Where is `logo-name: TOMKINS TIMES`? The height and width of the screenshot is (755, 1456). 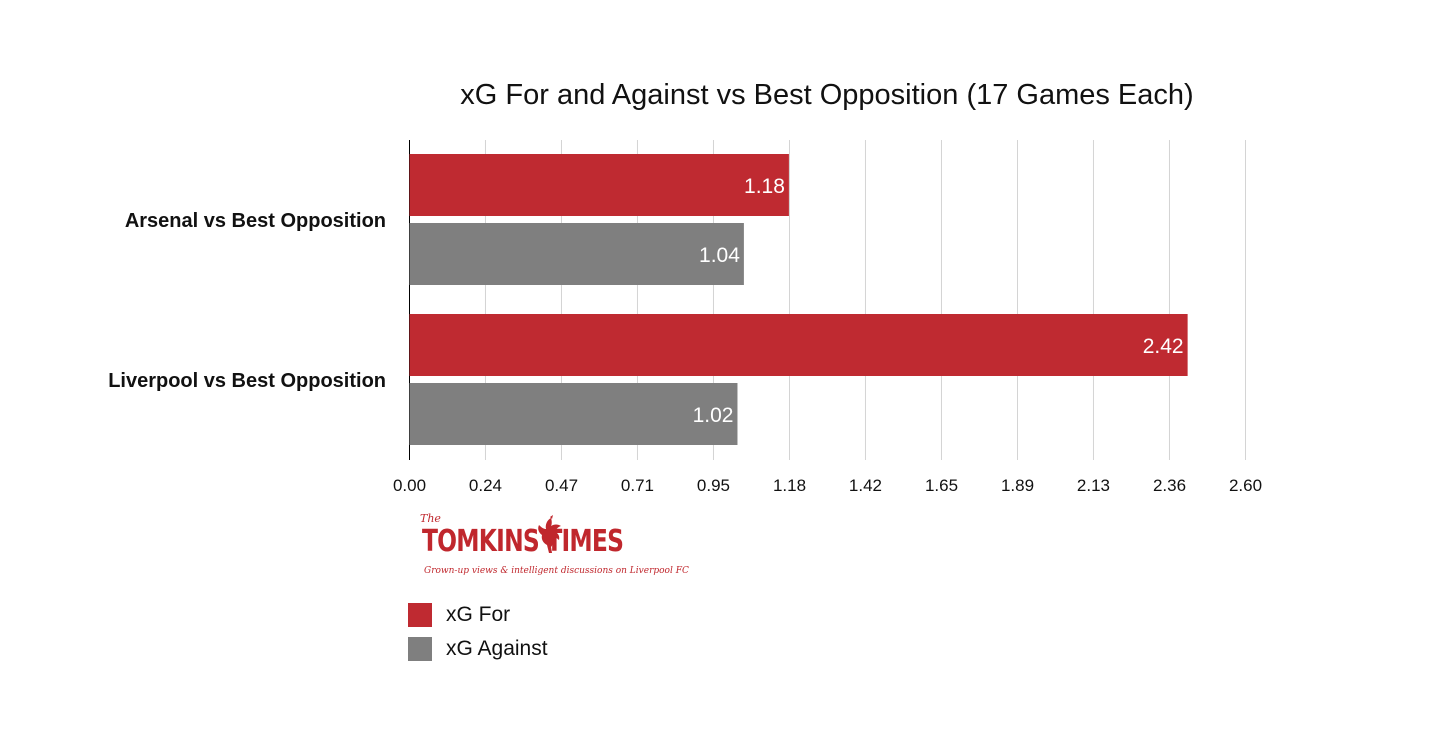
logo-name: TOMKINS TIMES is located at coordinates (523, 541).